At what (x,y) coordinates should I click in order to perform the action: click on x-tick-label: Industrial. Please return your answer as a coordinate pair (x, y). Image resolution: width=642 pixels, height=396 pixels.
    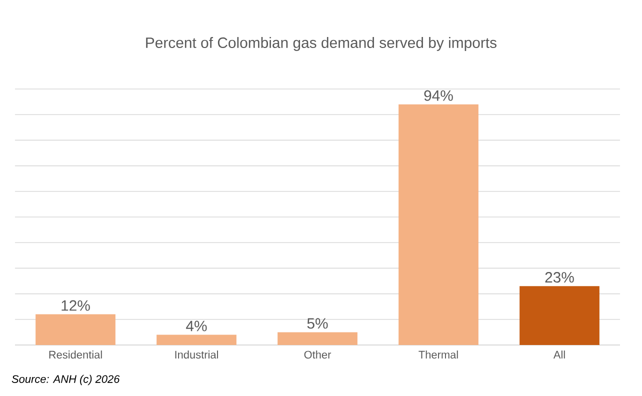
    Looking at the image, I should click on (196, 354).